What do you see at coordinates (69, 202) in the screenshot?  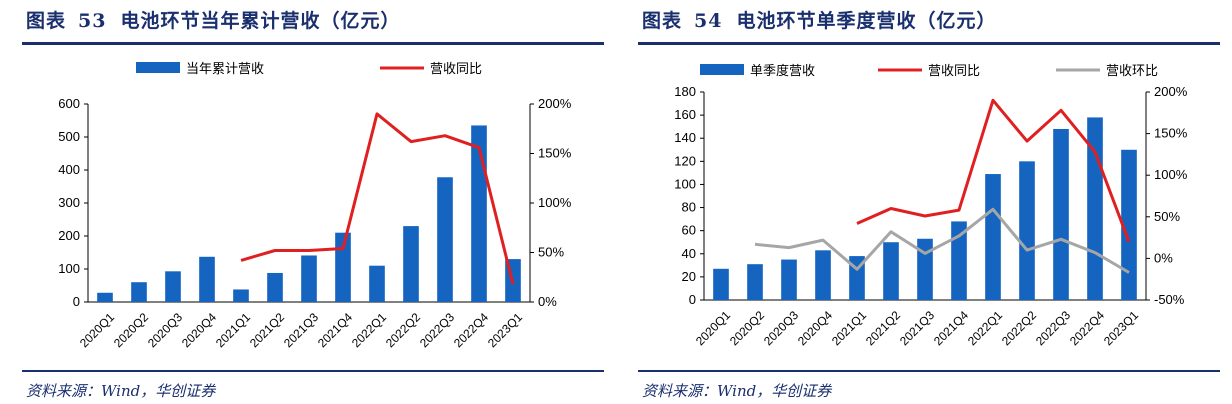 I see `left-tick-label: 300` at bounding box center [69, 202].